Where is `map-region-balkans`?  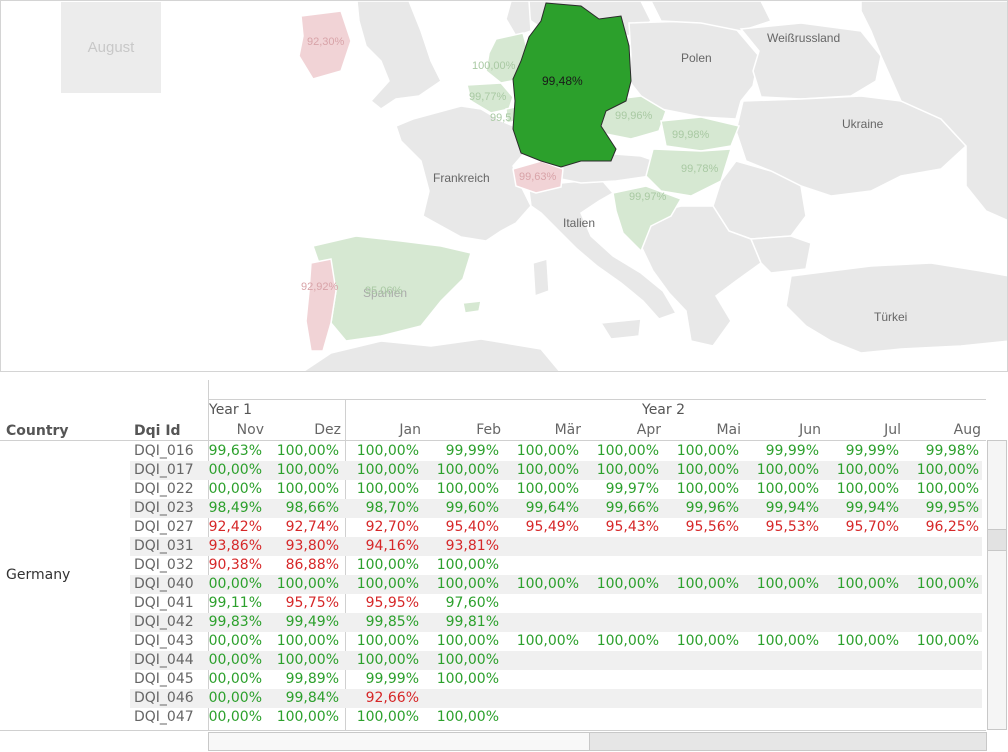
map-region-balkans is located at coordinates (701, 276).